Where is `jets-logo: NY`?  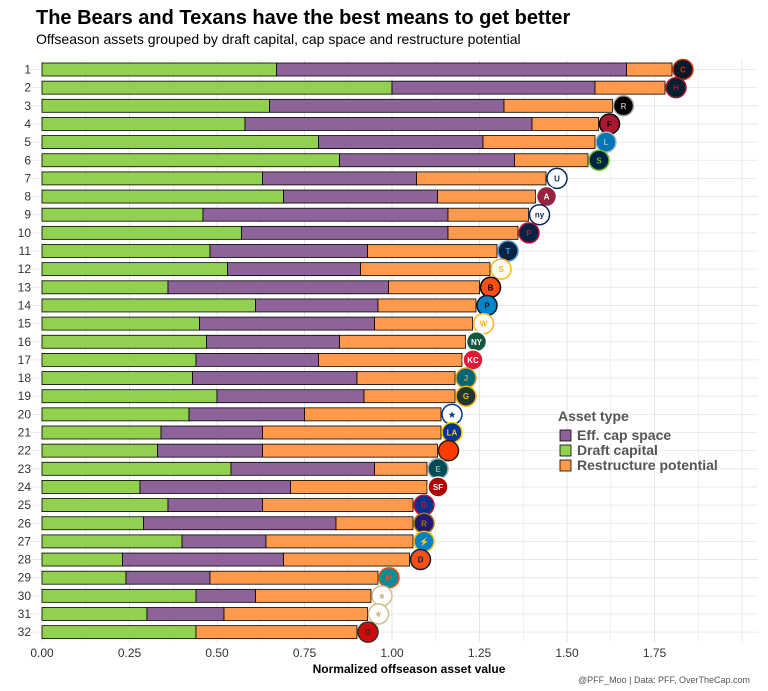 jets-logo: NY is located at coordinates (476, 342).